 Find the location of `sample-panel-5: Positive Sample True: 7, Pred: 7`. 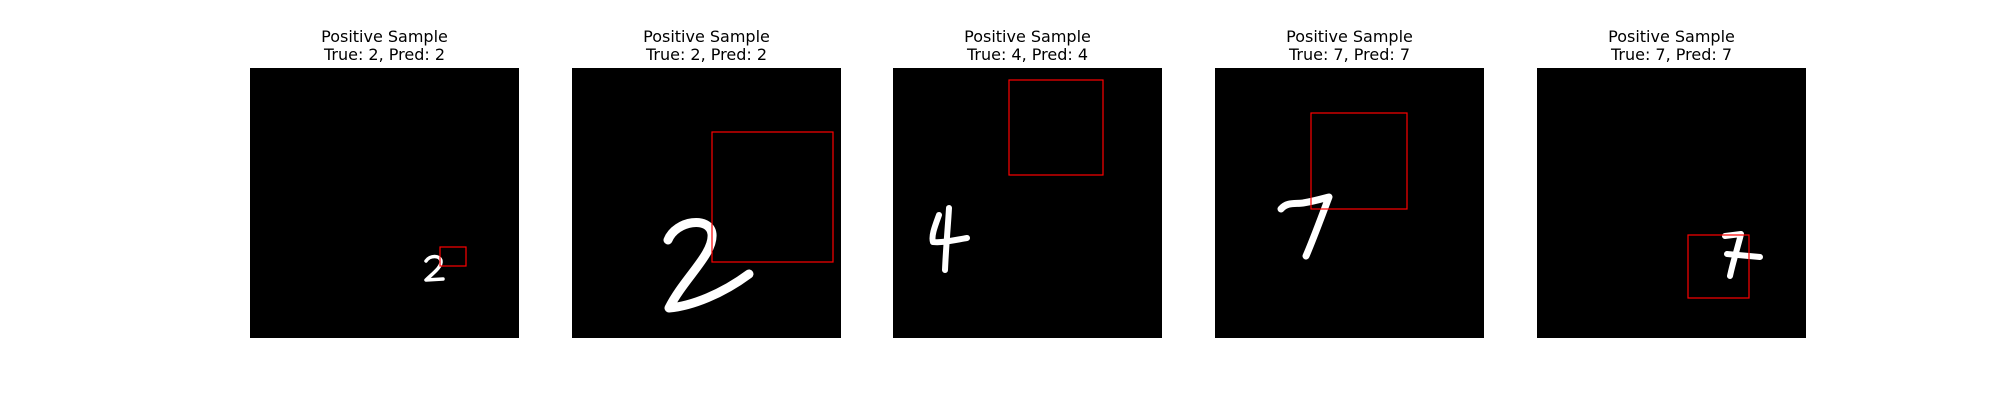

sample-panel-5: Positive Sample True: 7, Pred: 7 is located at coordinates (1671, 183).